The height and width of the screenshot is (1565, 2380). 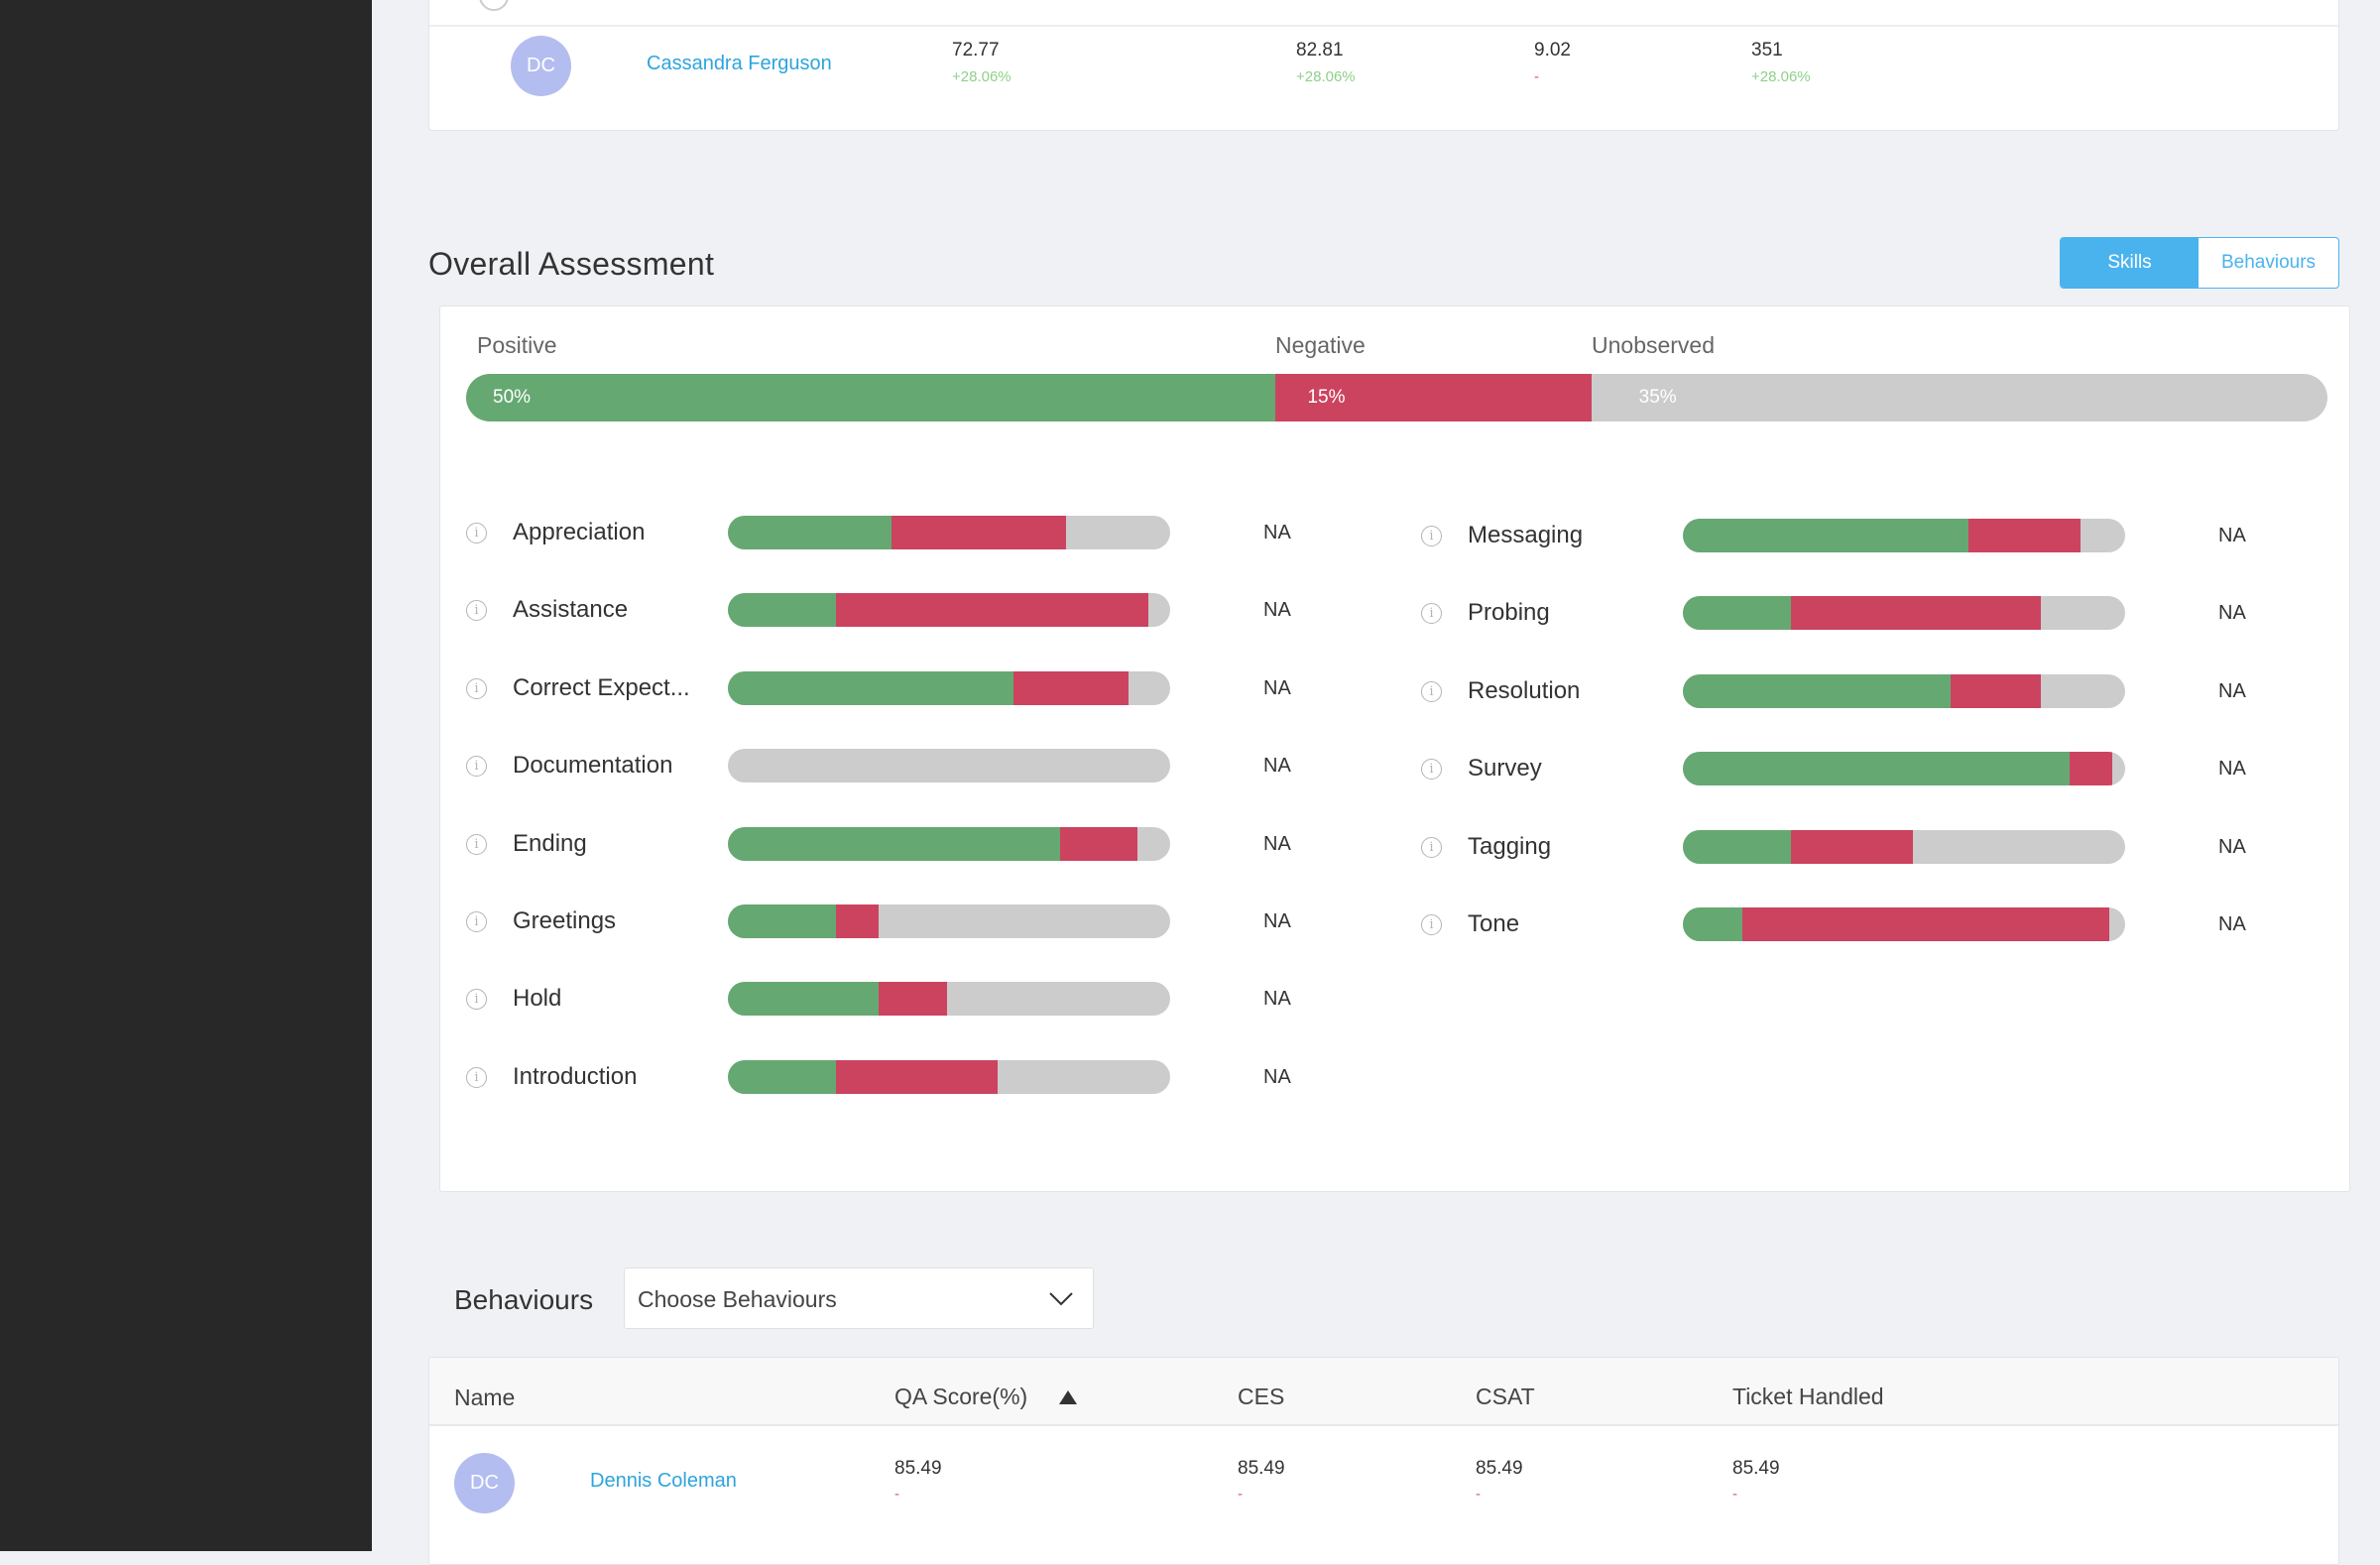 What do you see at coordinates (1552, 62) in the screenshot?
I see `csat-cell: 9.02 -` at bounding box center [1552, 62].